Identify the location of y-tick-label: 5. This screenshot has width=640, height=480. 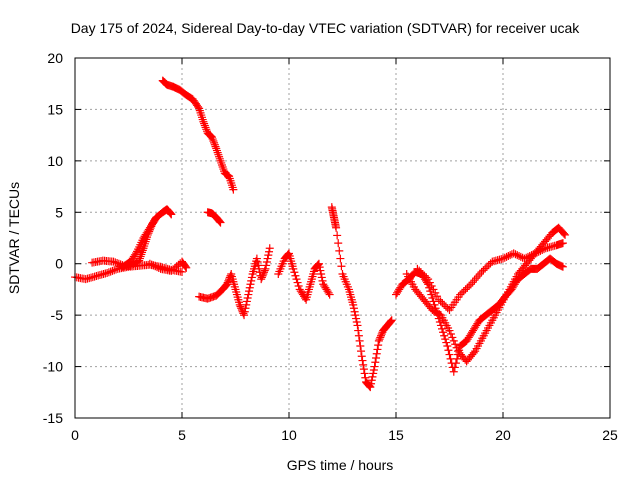
(59, 212).